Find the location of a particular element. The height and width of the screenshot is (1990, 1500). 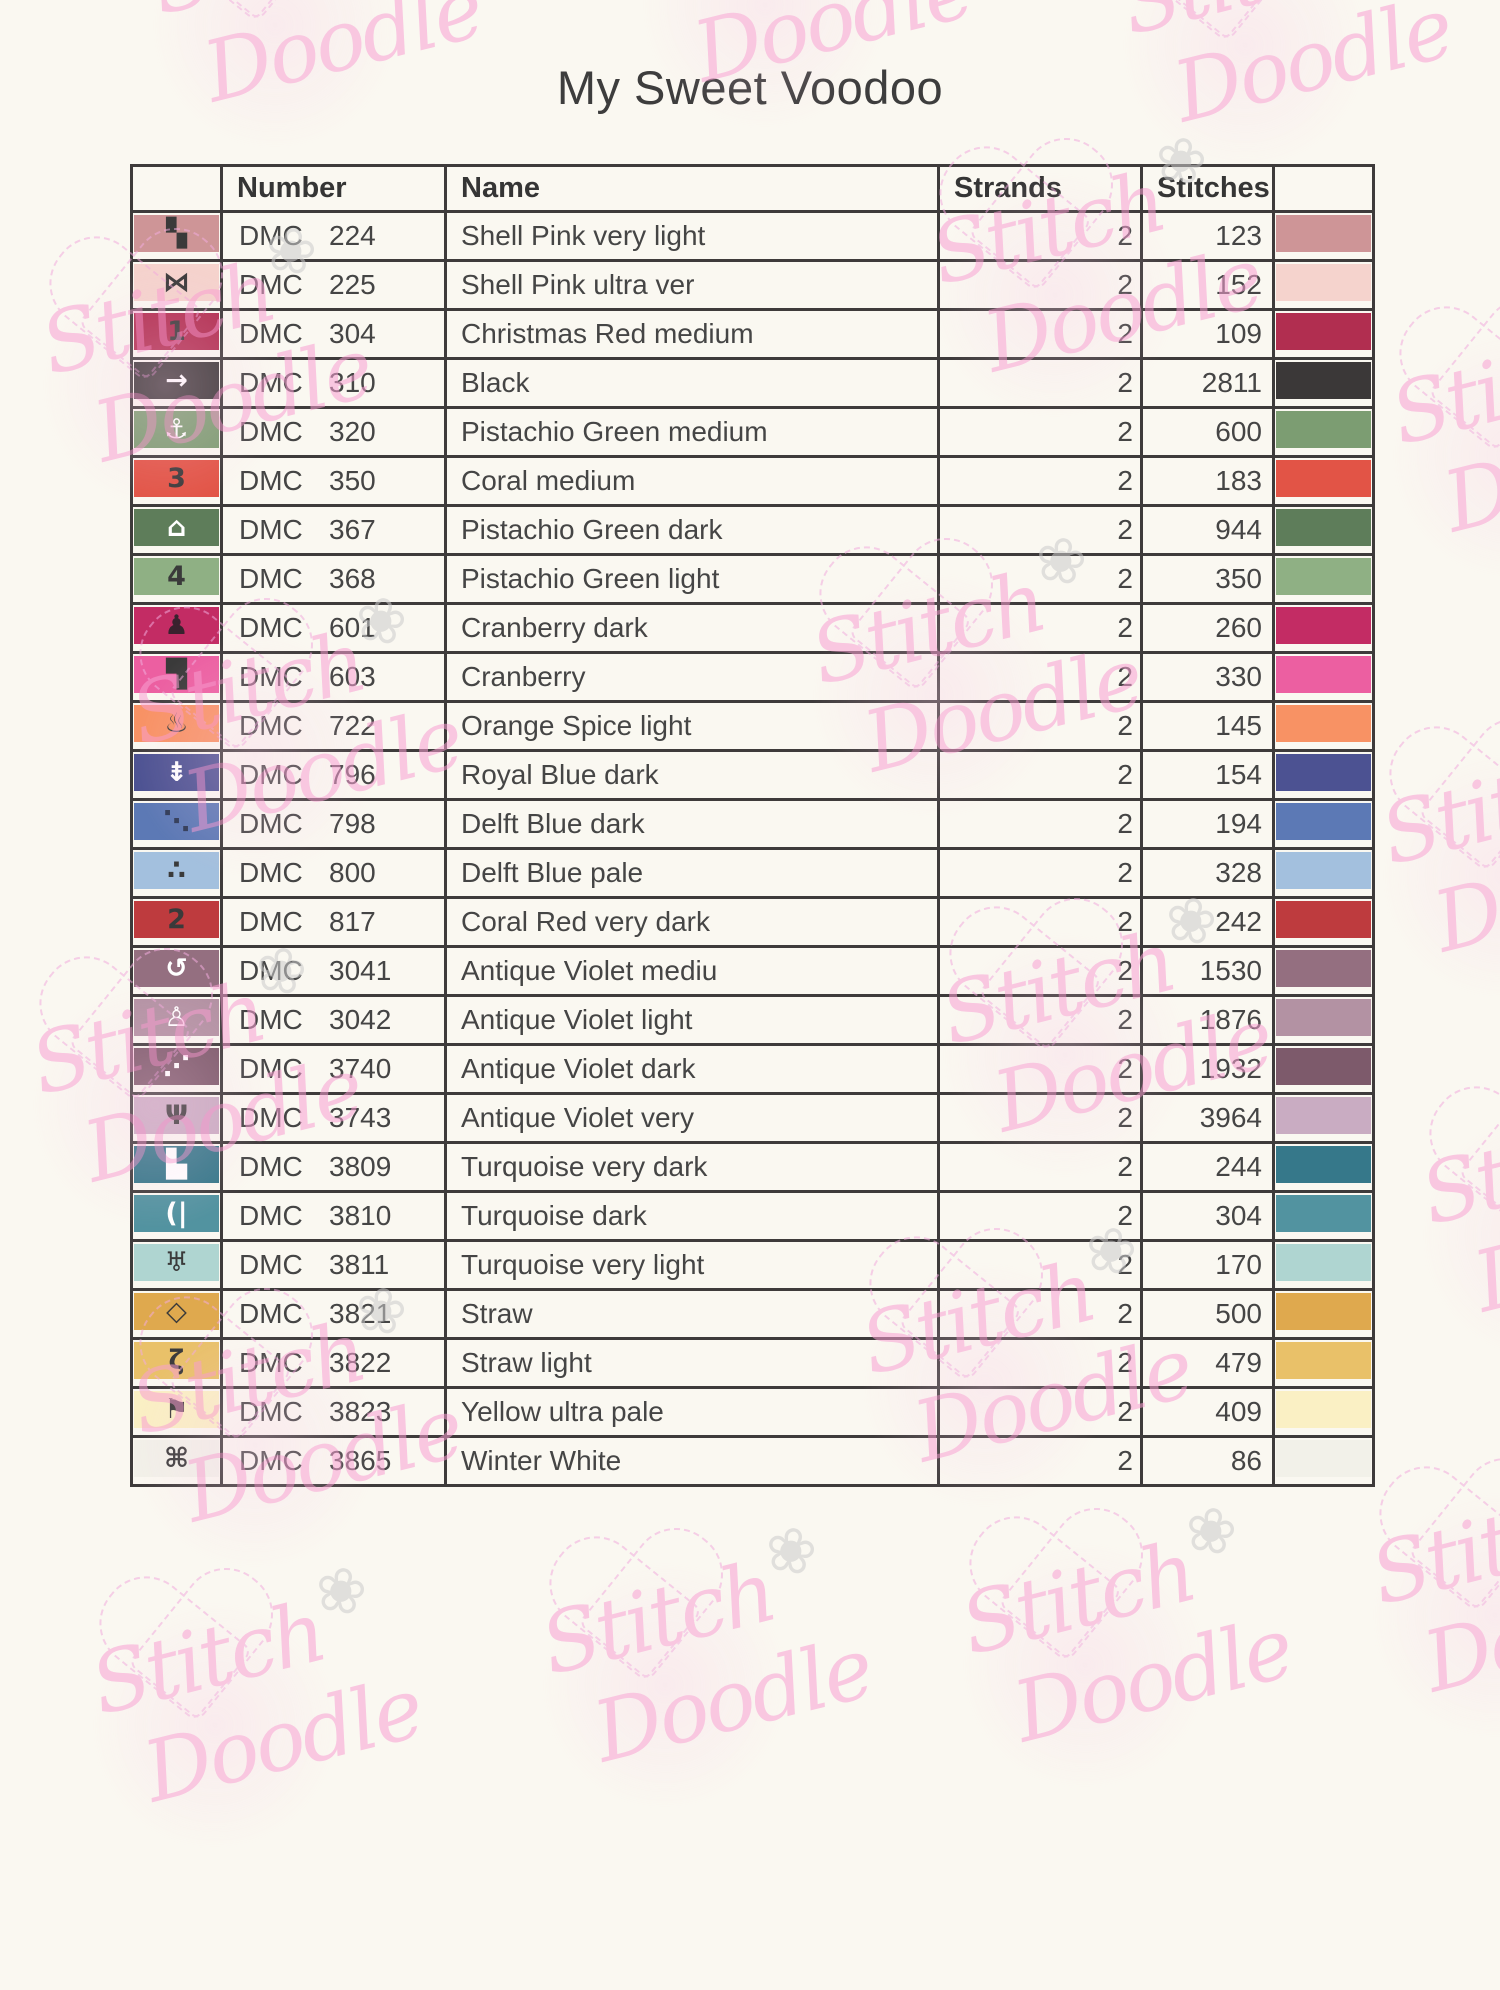

table-row: ⋱ DMC 798 Delft Blue dark 2 194 is located at coordinates (752, 824).